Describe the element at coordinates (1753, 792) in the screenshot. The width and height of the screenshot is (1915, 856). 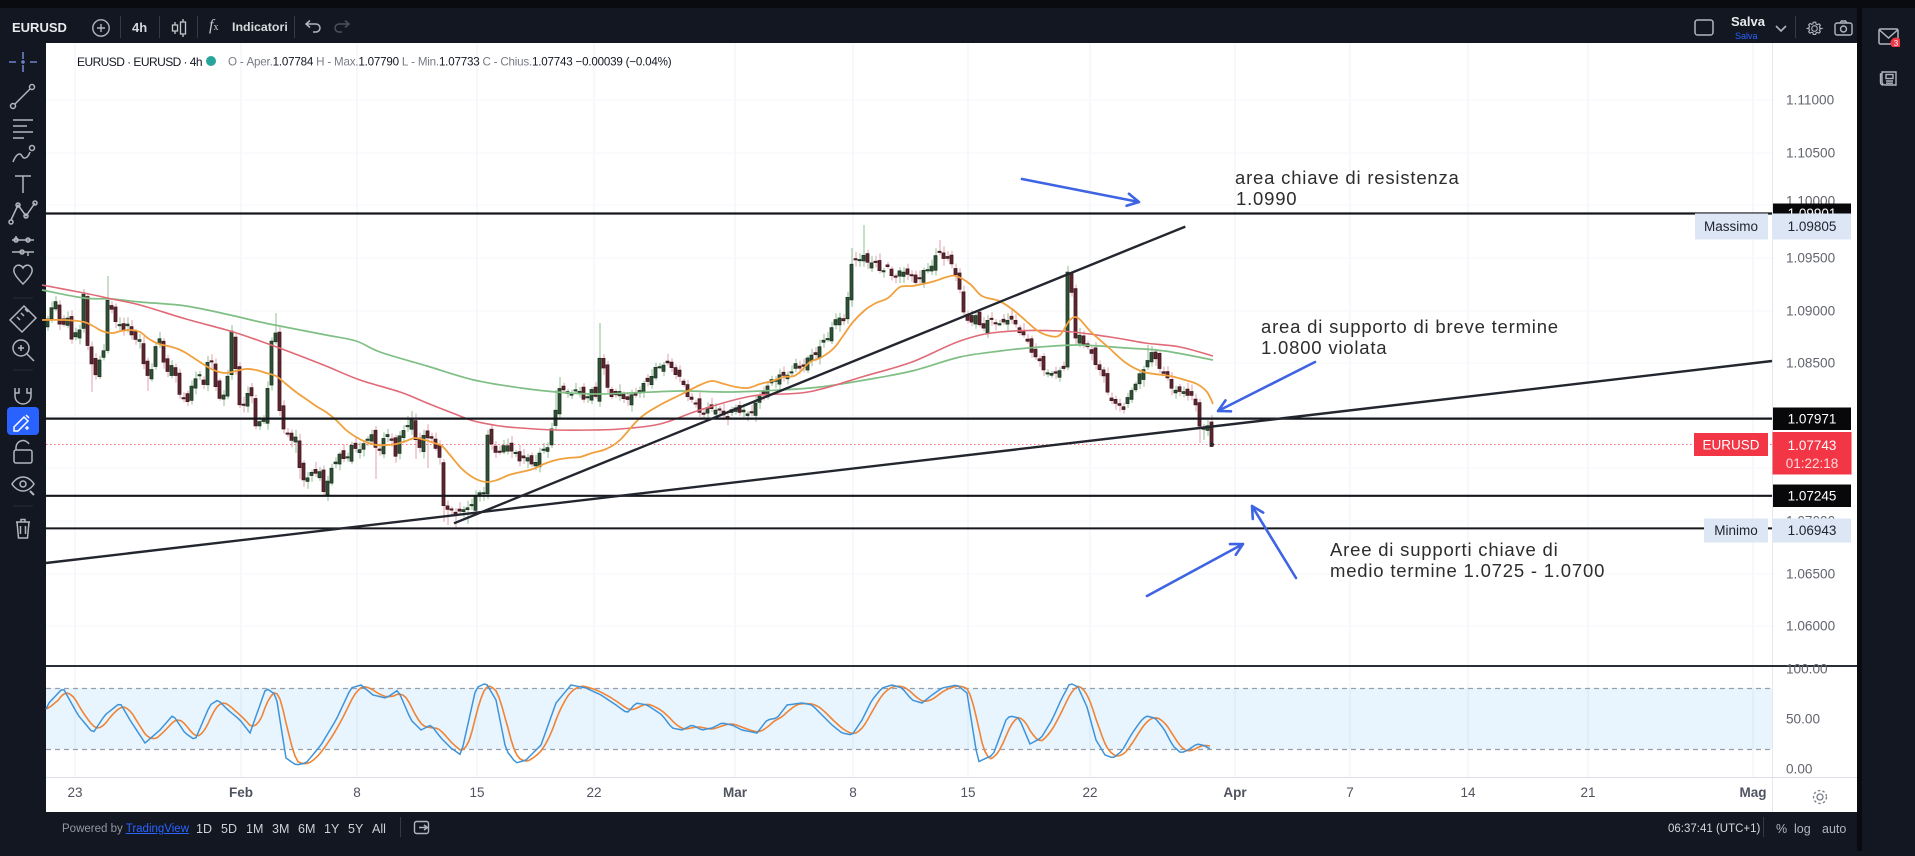
I see `svg-text: Mag` at that location.